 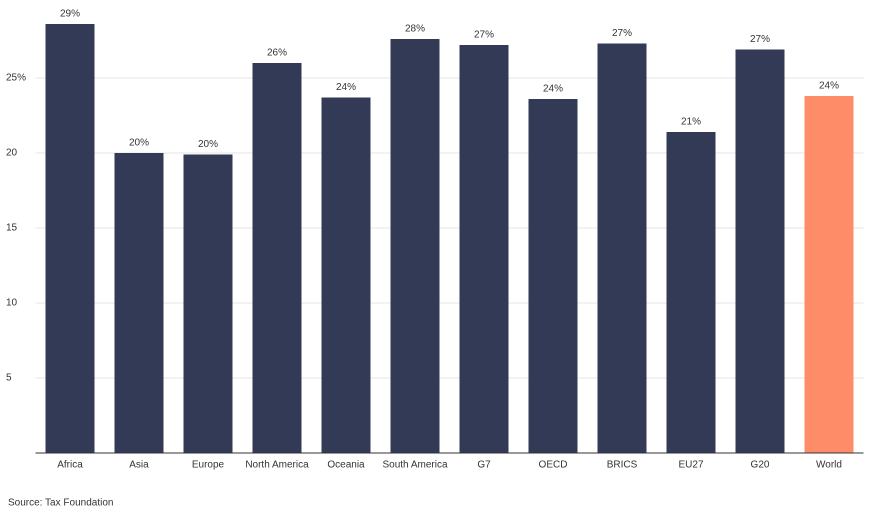 I want to click on value-label: 21%, so click(x=691, y=122).